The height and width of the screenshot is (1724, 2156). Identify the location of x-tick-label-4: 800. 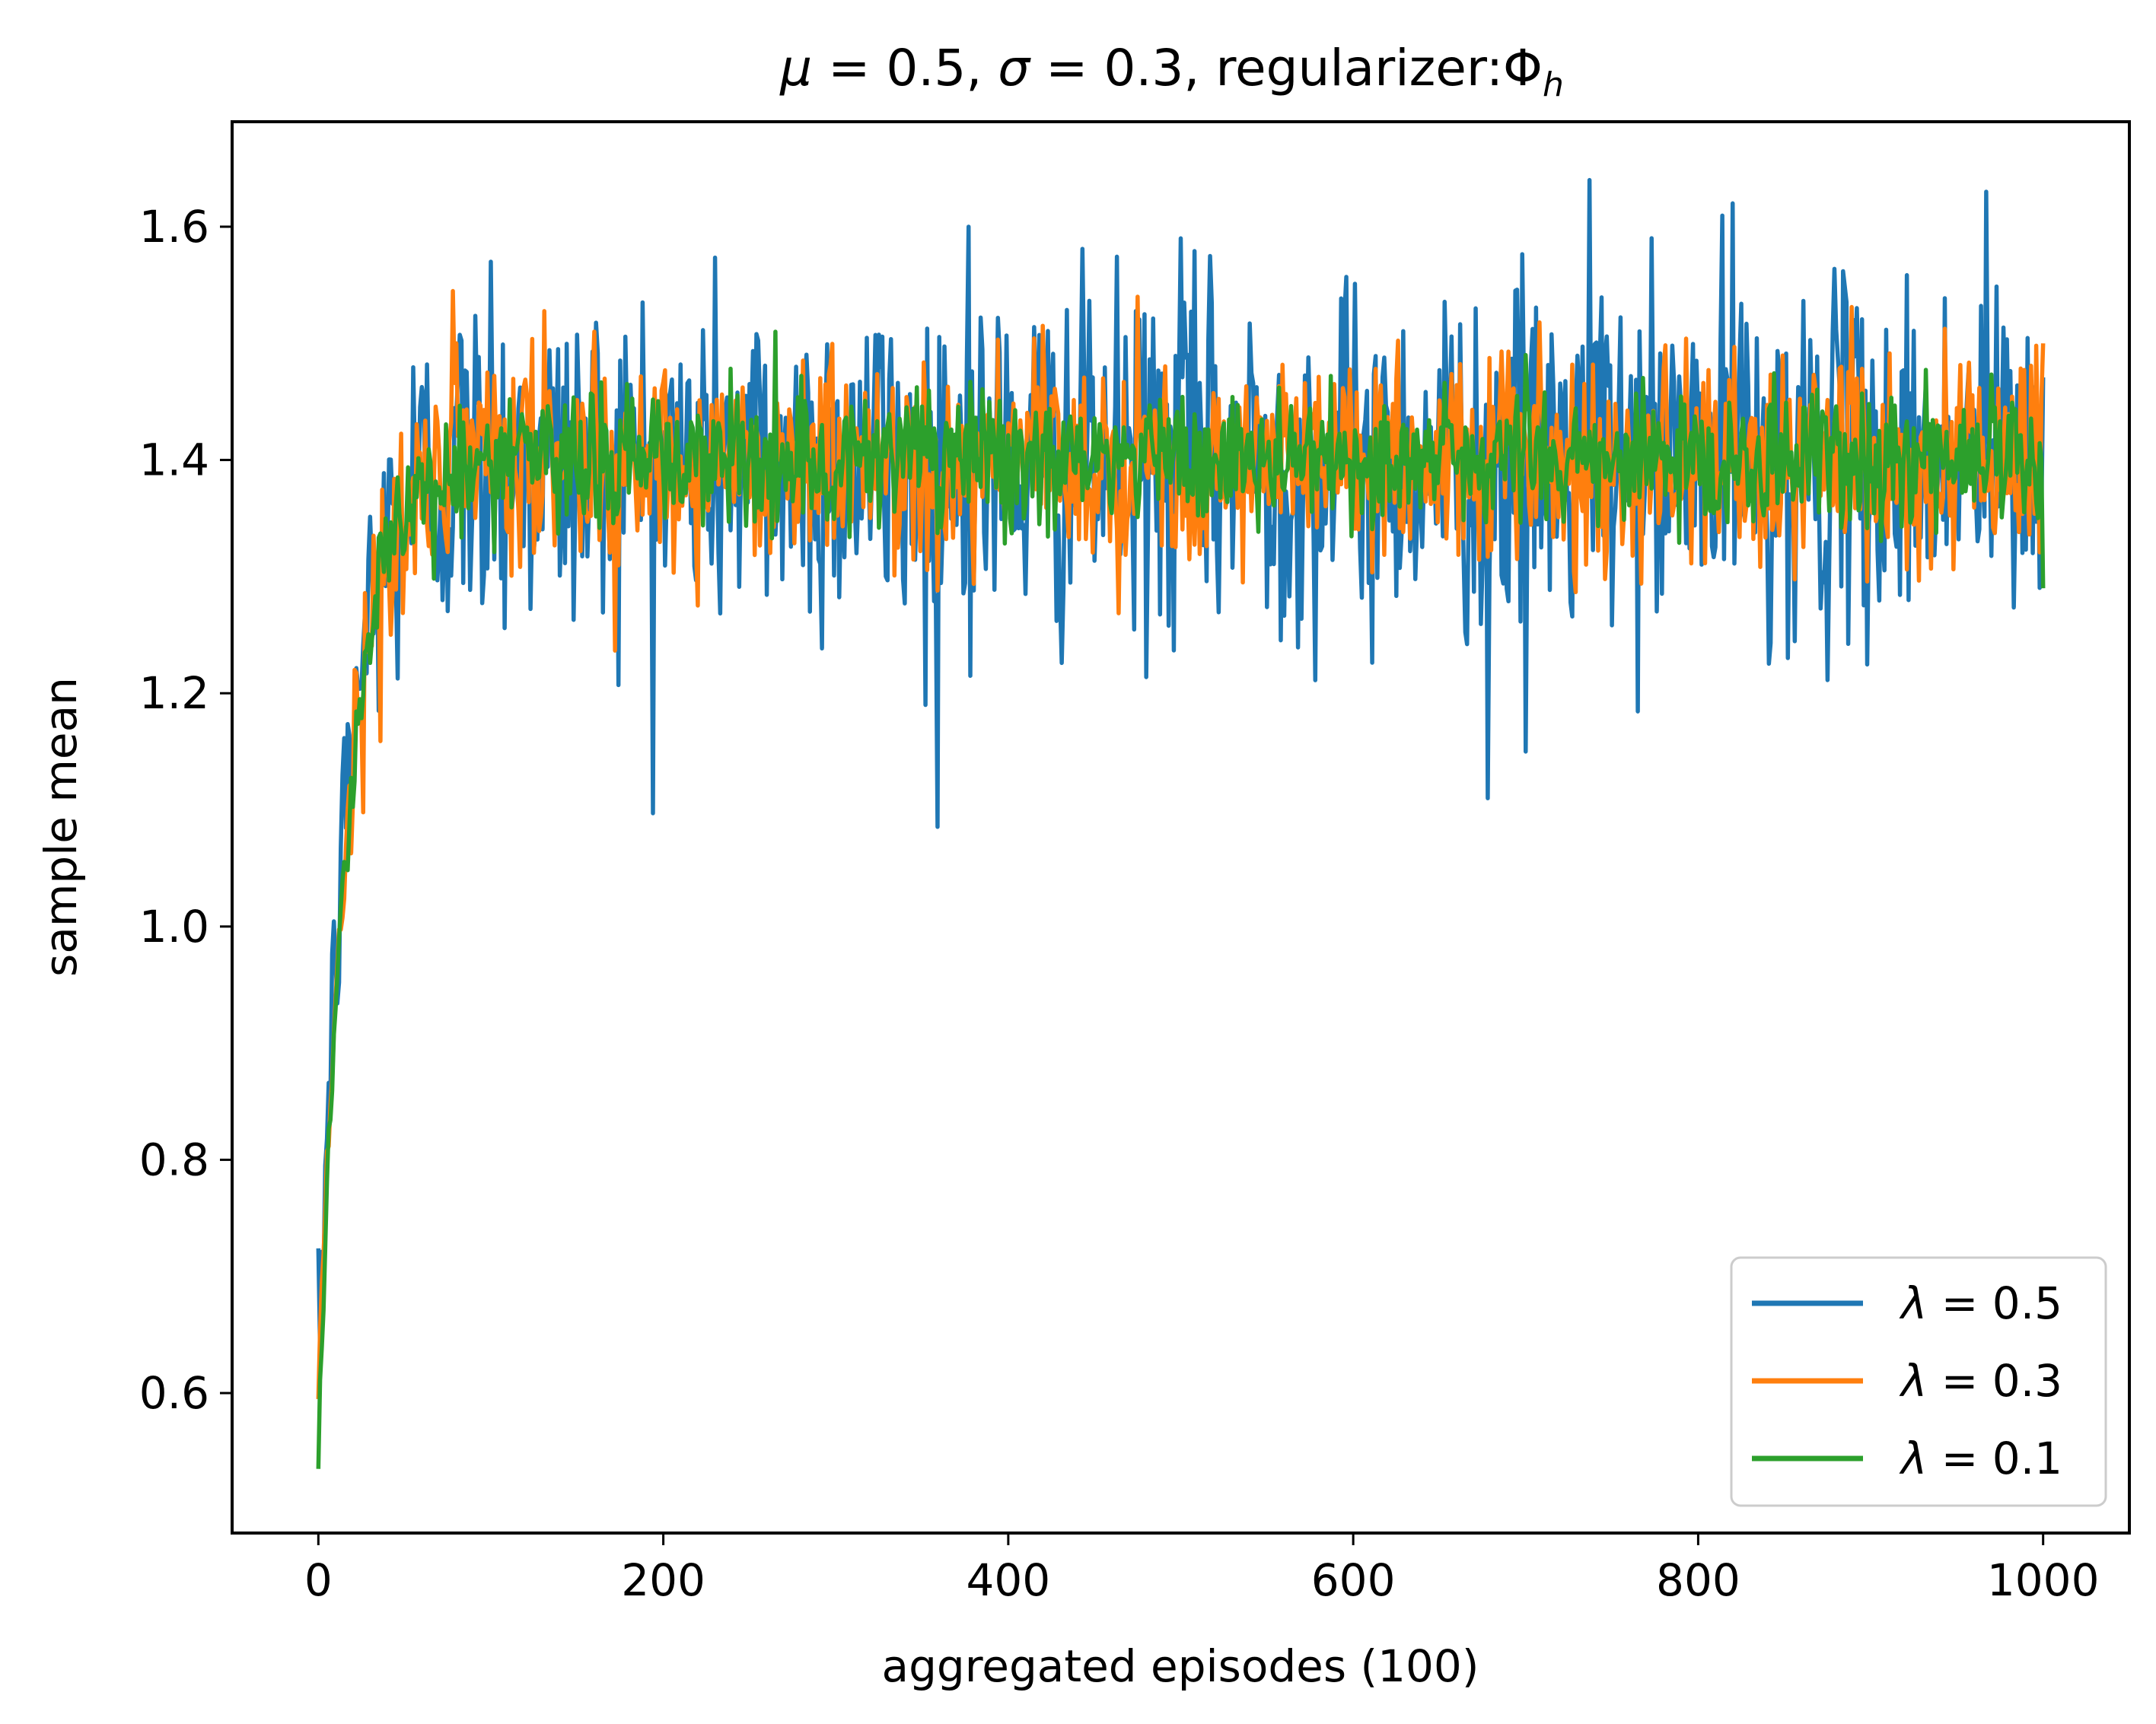
(1698, 1580).